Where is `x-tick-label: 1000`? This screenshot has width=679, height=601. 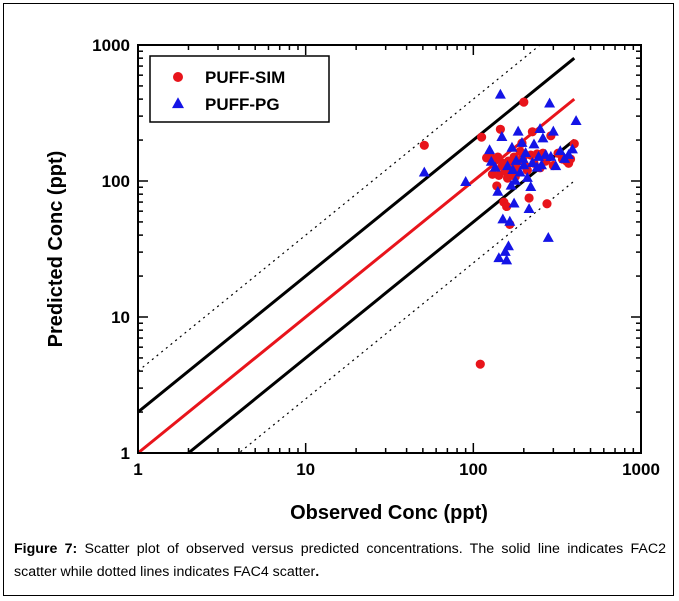 x-tick-label: 1000 is located at coordinates (641, 469).